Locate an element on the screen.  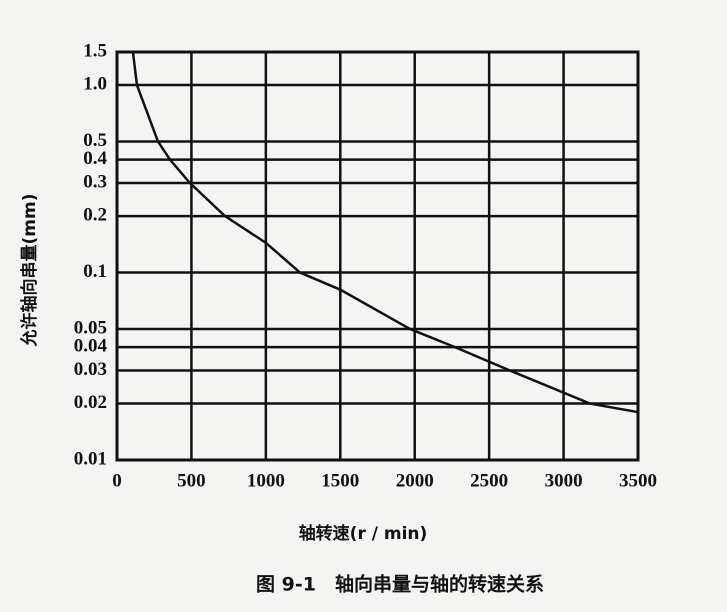
y-tick-label: 0.3 is located at coordinates (95, 181).